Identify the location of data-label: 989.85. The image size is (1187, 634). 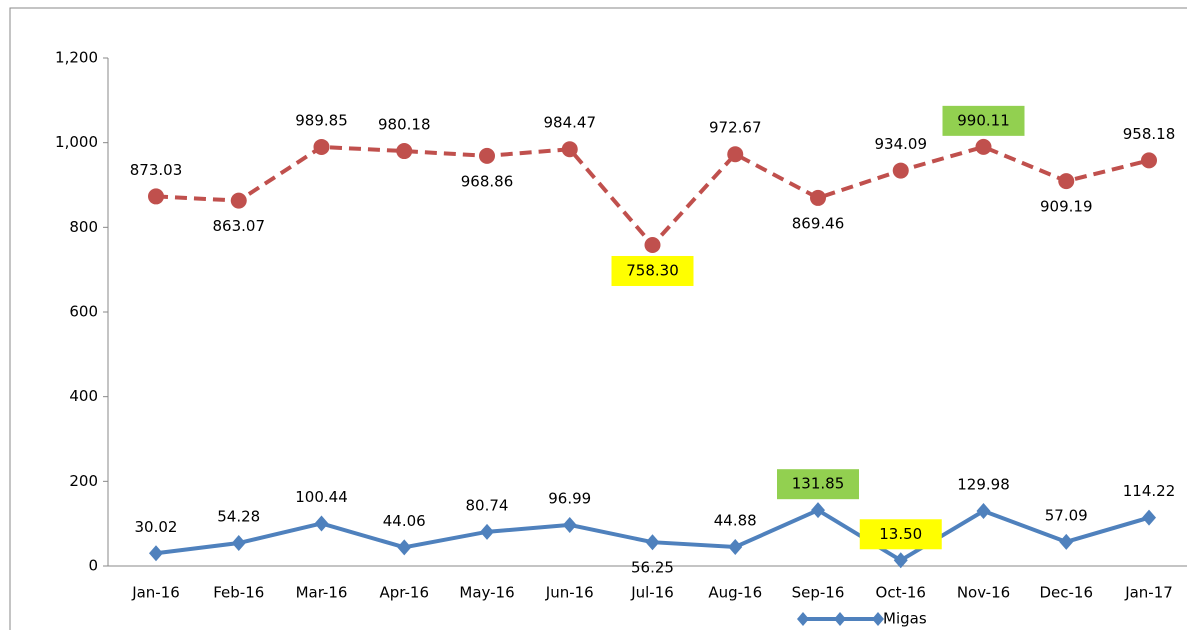
(321, 120).